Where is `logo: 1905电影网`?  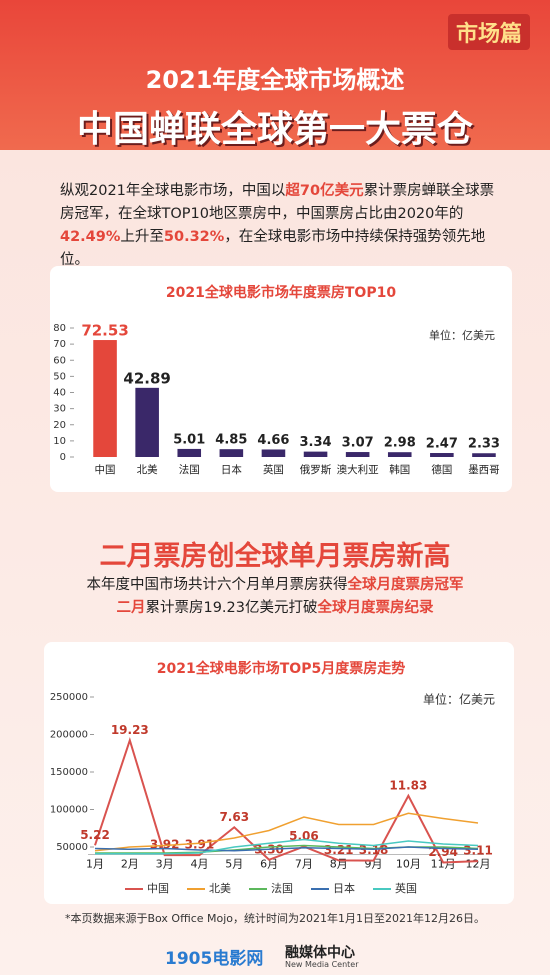 logo: 1905电影网 is located at coordinates (214, 959).